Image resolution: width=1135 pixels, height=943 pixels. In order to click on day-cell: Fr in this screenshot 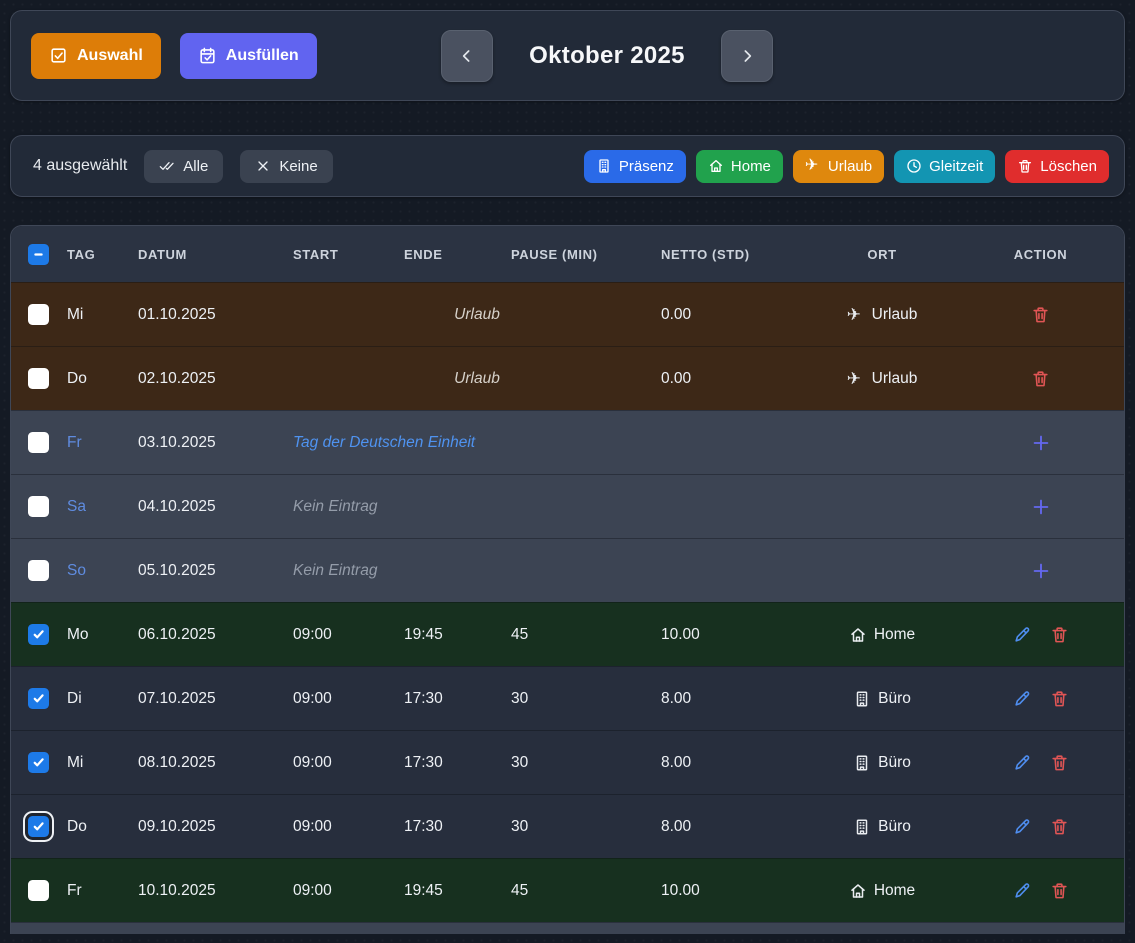, I will do `click(102, 890)`.